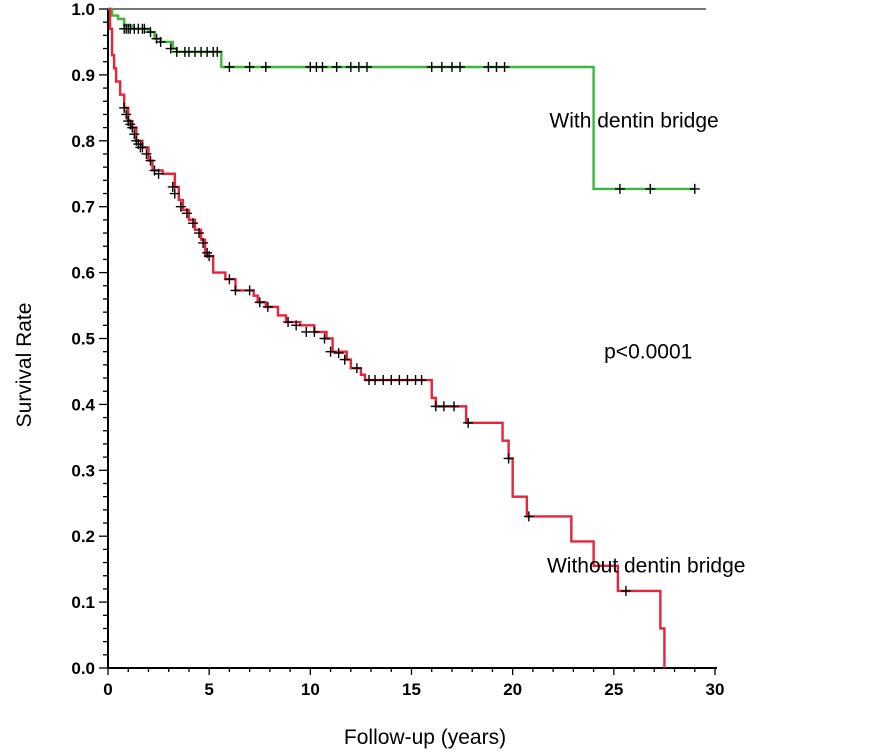 The image size is (891, 756). Describe the element at coordinates (715, 689) in the screenshot. I see `x-tick-label: 30` at that location.